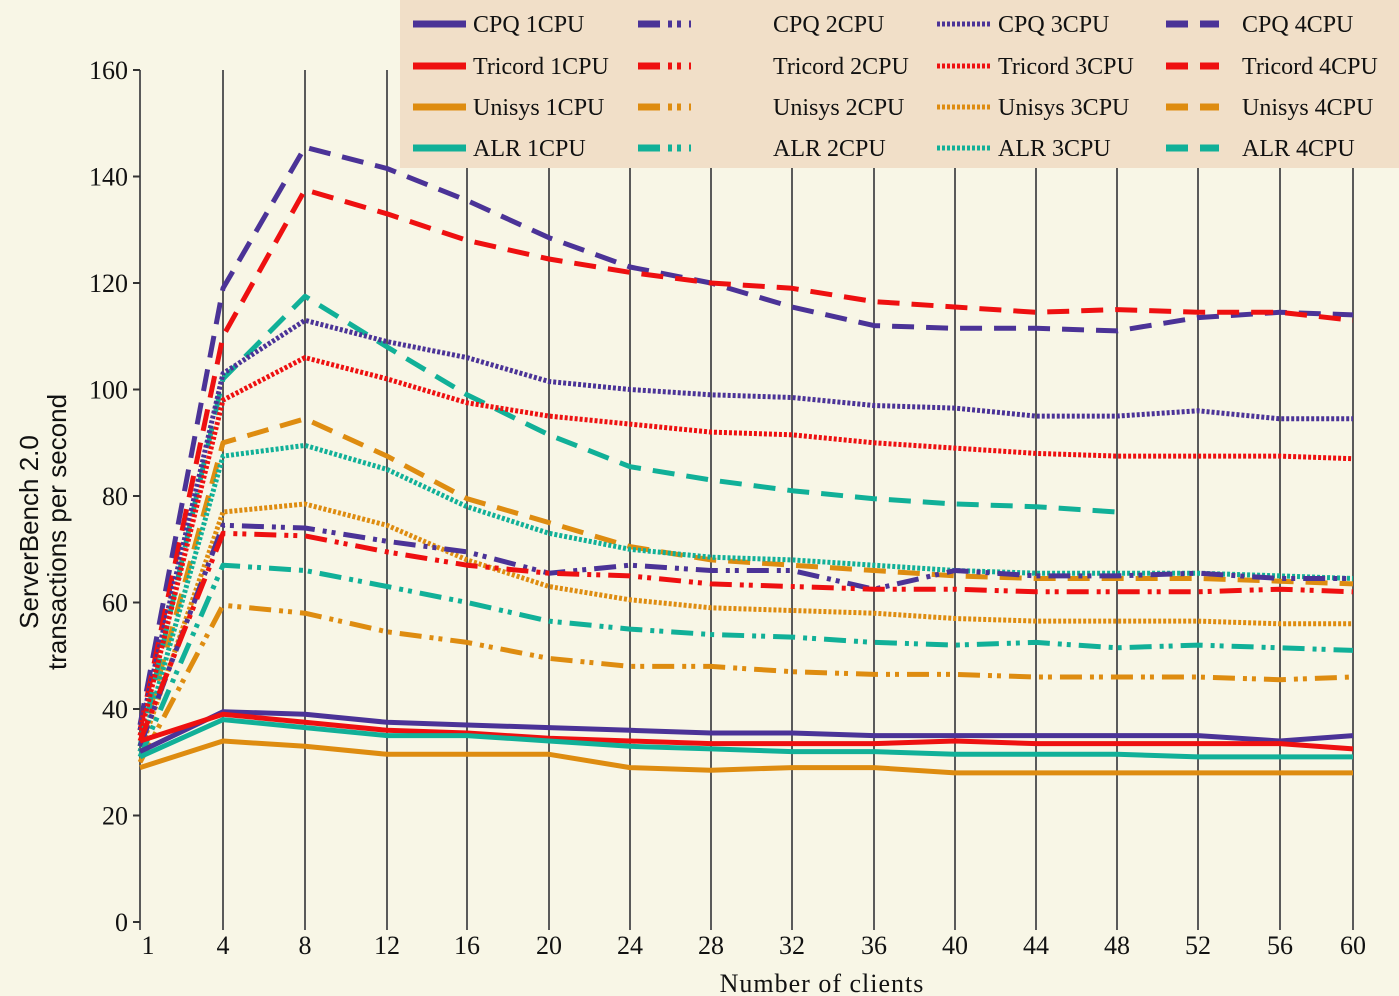 Image resolution: width=1399 pixels, height=996 pixels. I want to click on y-tick-label: 80, so click(115, 496).